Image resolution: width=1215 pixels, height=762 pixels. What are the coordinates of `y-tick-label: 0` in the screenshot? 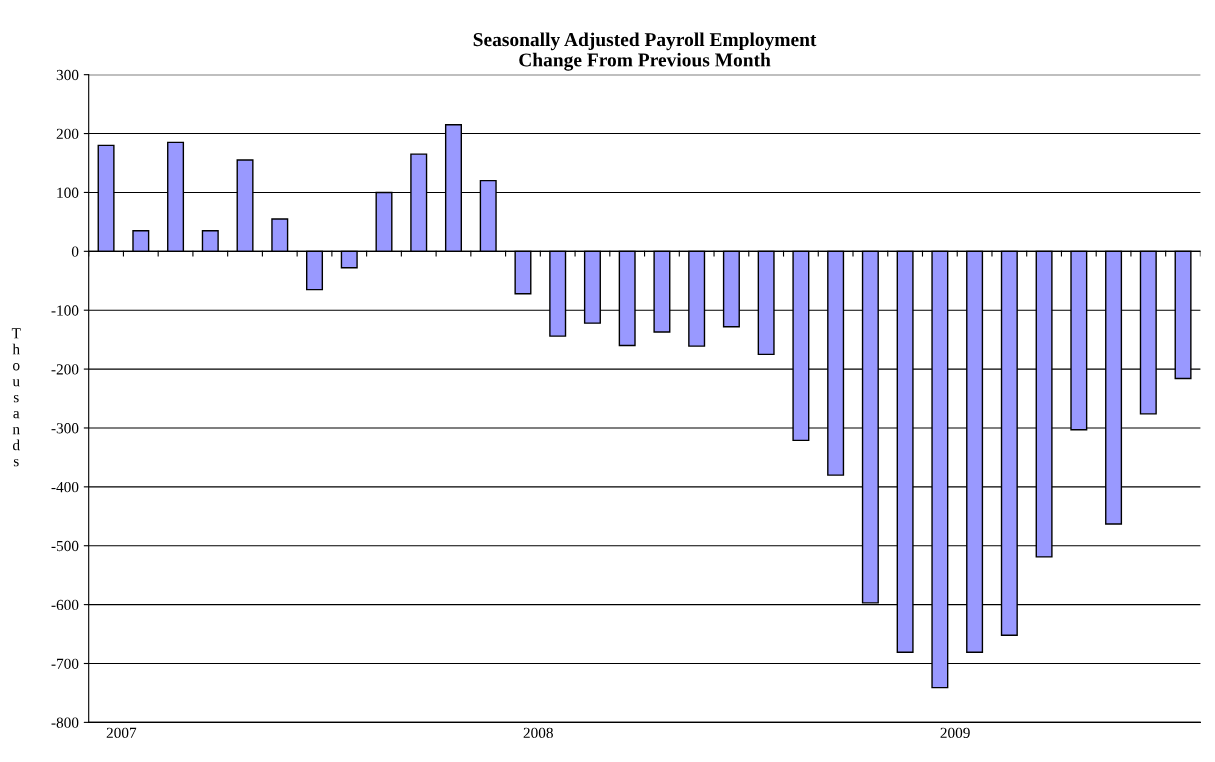 It's located at (75, 251).